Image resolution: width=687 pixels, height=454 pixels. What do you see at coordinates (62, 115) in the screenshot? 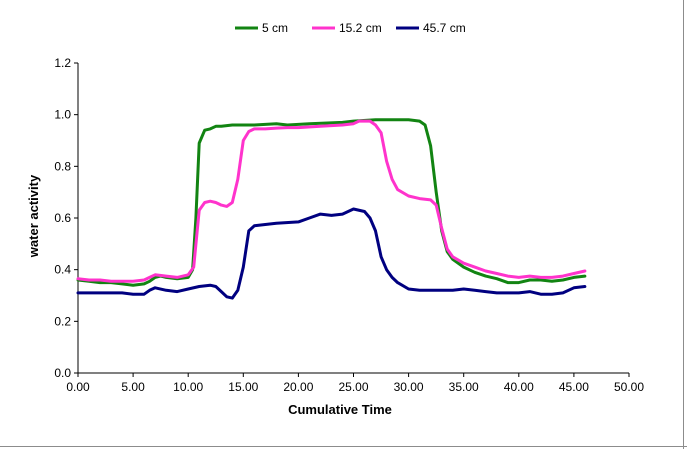
I see `y-tick-label: 1.0` at bounding box center [62, 115].